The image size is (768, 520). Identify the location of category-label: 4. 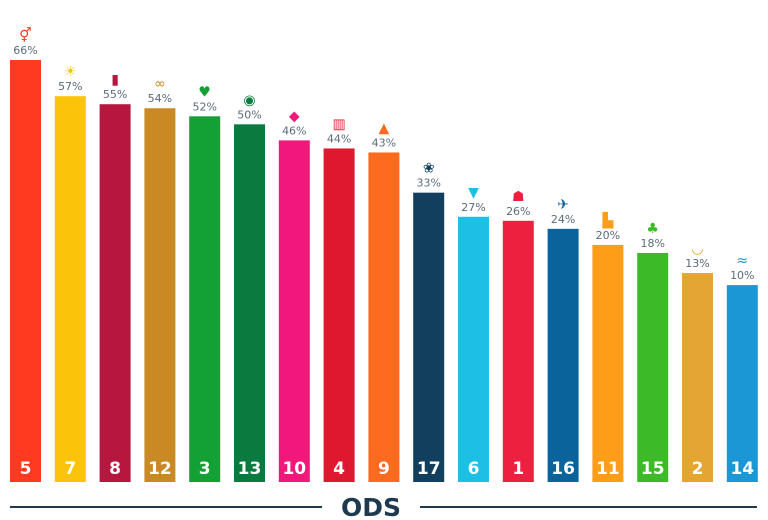
(339, 469).